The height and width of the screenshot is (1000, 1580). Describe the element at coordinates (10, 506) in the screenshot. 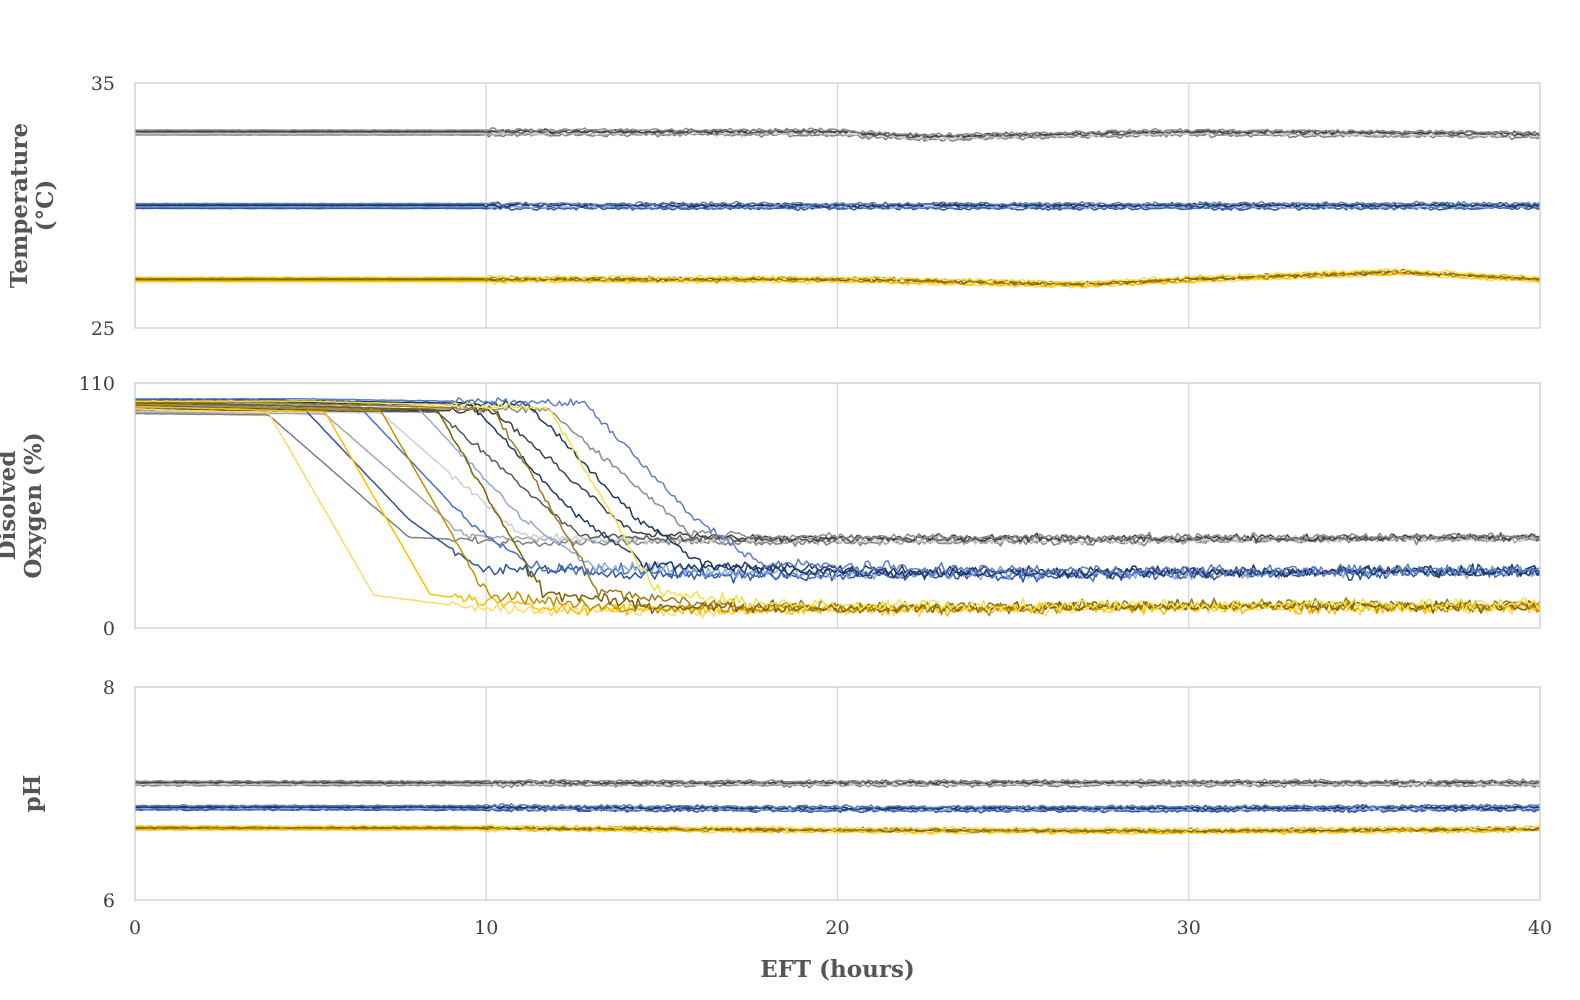

I see `y-axis-title-line-1: Disolved` at that location.